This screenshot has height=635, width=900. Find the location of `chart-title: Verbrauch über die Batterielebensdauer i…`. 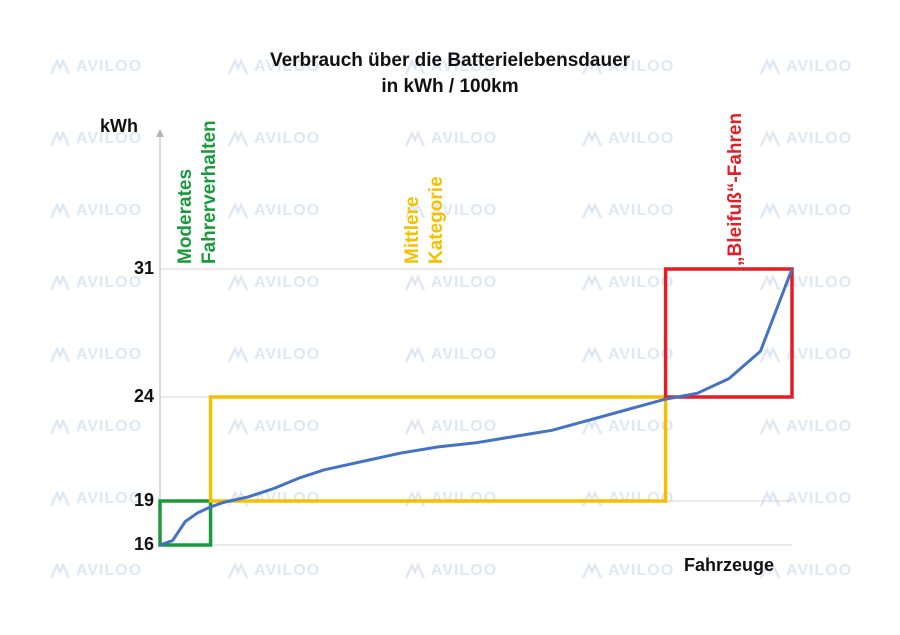

chart-title: Verbrauch über die Batterielebensdauer i… is located at coordinates (450, 74).